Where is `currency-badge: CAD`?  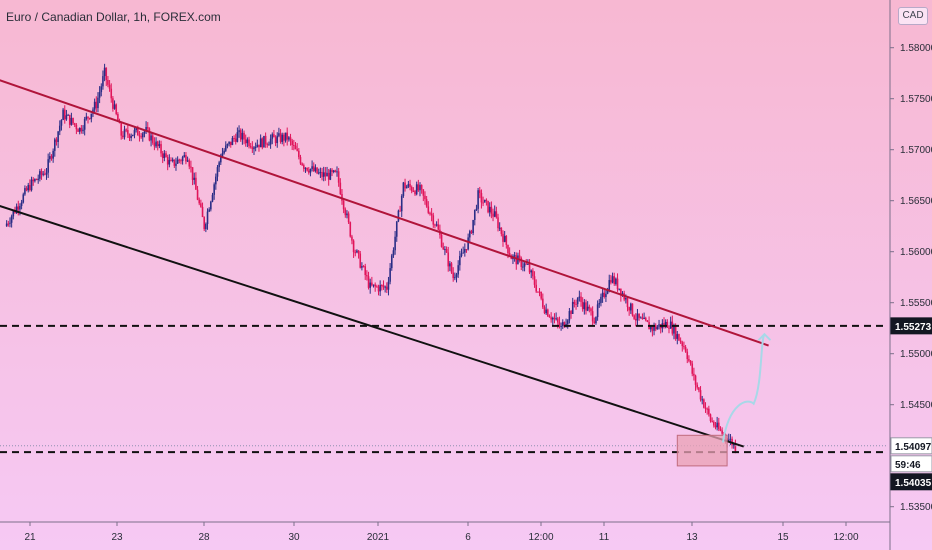 currency-badge: CAD is located at coordinates (913, 16).